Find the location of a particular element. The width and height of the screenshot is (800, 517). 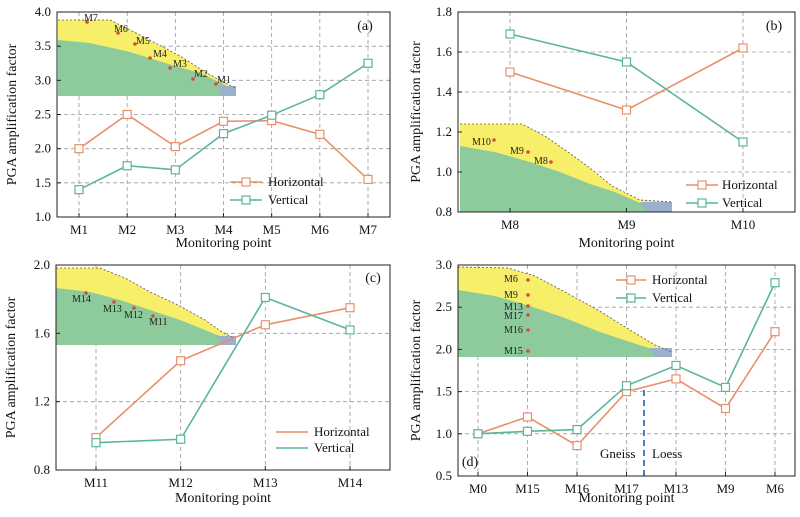

x-tick-label: M15 is located at coordinates (527, 488).